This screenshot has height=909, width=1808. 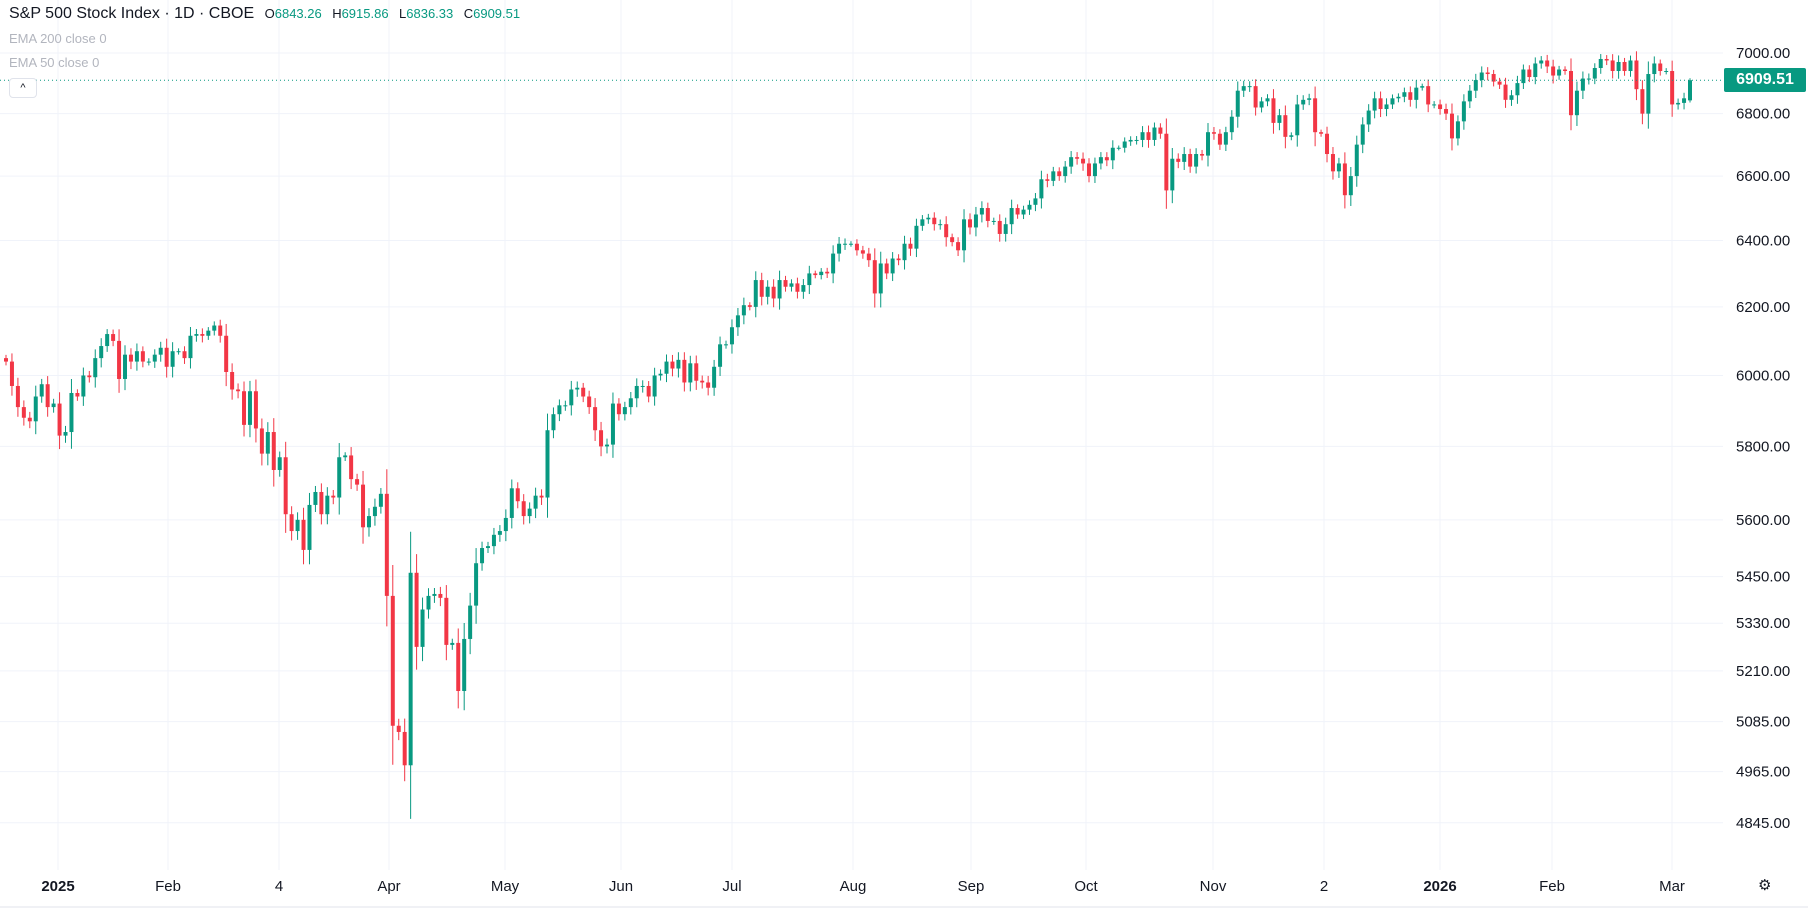 I want to click on time-tick-label: May, so click(x=505, y=886).